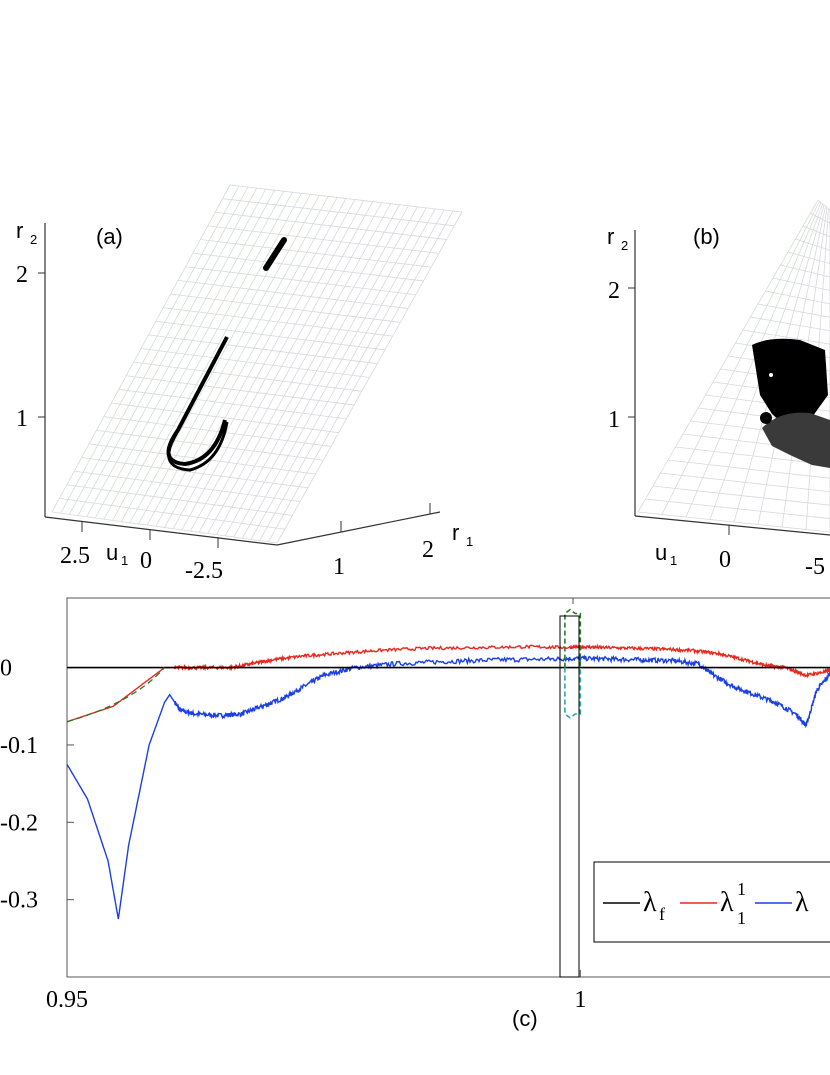 Image resolution: width=830 pixels, height=1075 pixels. I want to click on panel-a-r1-tick-label: 2, so click(428, 550).